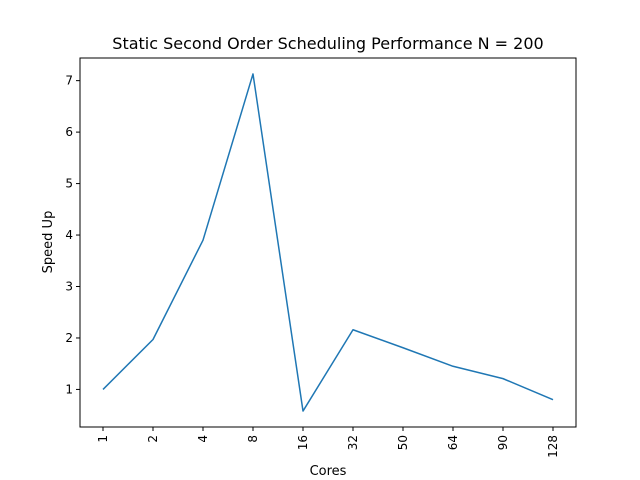 The image size is (640, 480). Describe the element at coordinates (453, 442) in the screenshot. I see `x-tick-label: 64` at that location.